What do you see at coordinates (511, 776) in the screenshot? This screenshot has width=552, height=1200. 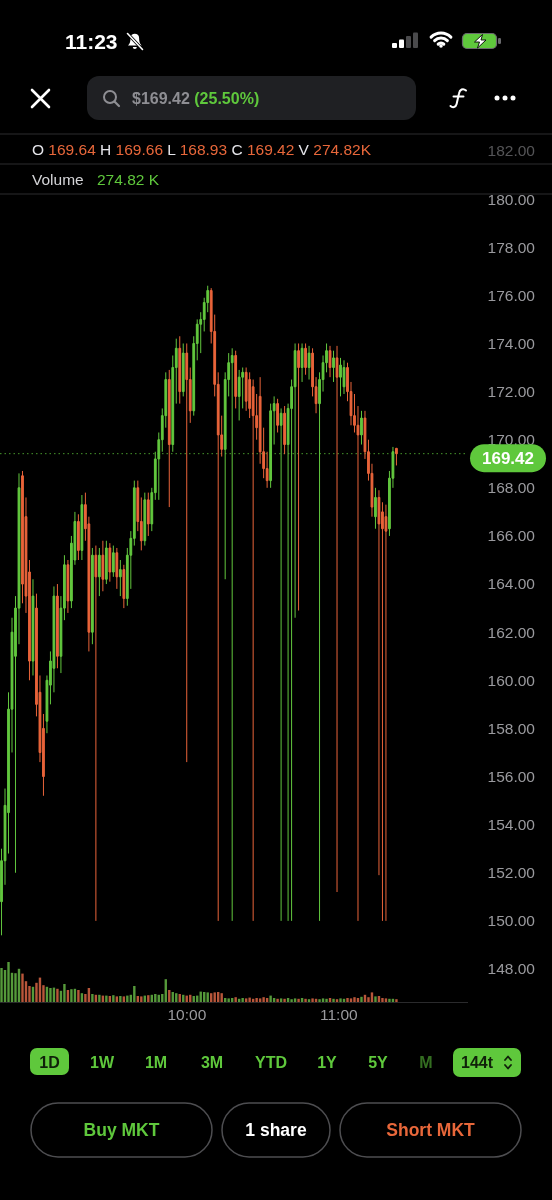 I see `y-tick-label: 156.00` at bounding box center [511, 776].